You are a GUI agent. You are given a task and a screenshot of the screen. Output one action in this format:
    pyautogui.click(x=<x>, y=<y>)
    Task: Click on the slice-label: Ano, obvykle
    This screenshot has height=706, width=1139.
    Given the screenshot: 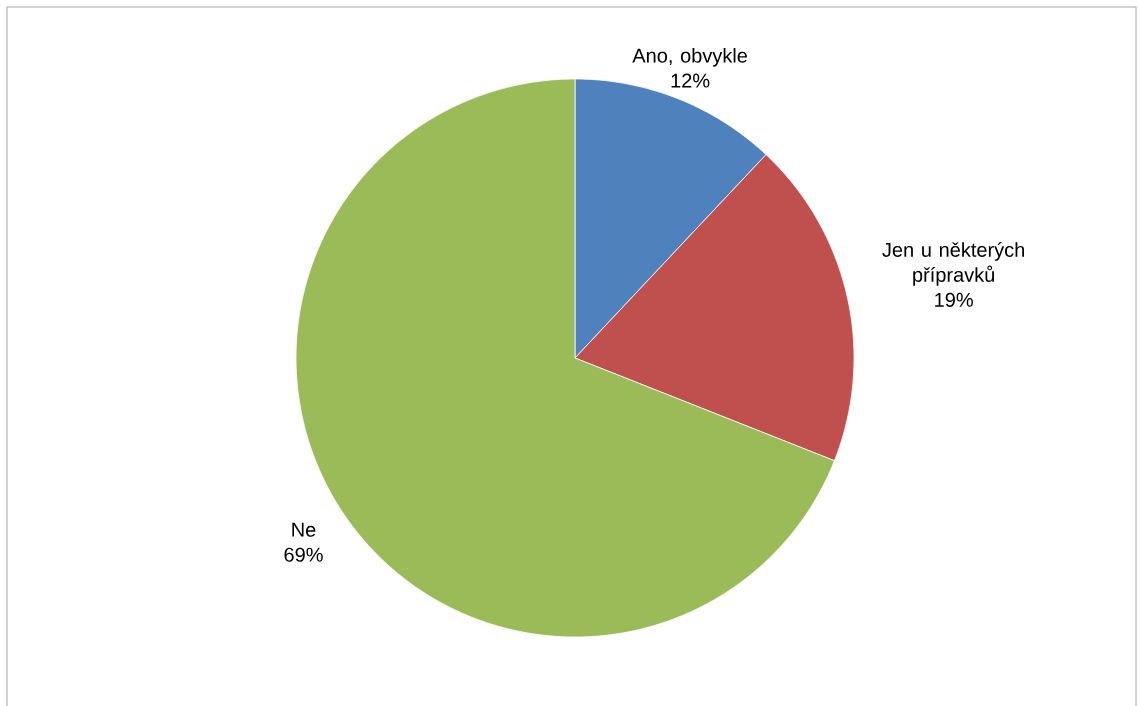 What is the action you would take?
    pyautogui.click(x=689, y=57)
    